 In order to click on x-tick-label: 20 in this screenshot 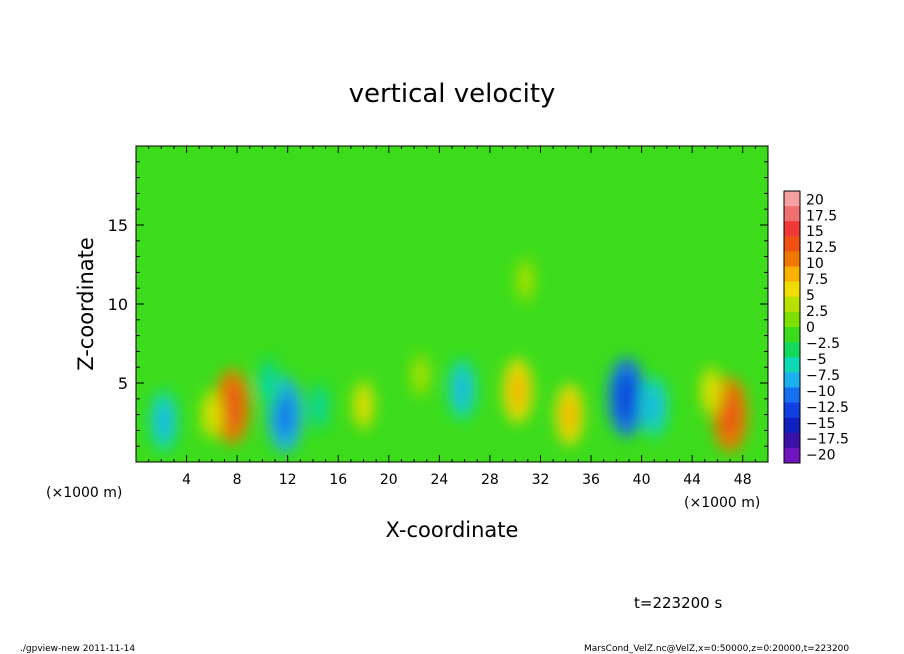, I will do `click(389, 480)`.